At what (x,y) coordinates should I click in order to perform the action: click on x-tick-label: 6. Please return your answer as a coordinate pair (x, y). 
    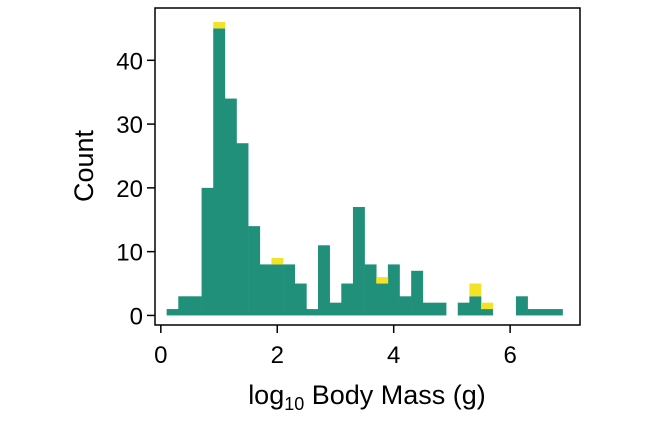
    Looking at the image, I should click on (509, 355).